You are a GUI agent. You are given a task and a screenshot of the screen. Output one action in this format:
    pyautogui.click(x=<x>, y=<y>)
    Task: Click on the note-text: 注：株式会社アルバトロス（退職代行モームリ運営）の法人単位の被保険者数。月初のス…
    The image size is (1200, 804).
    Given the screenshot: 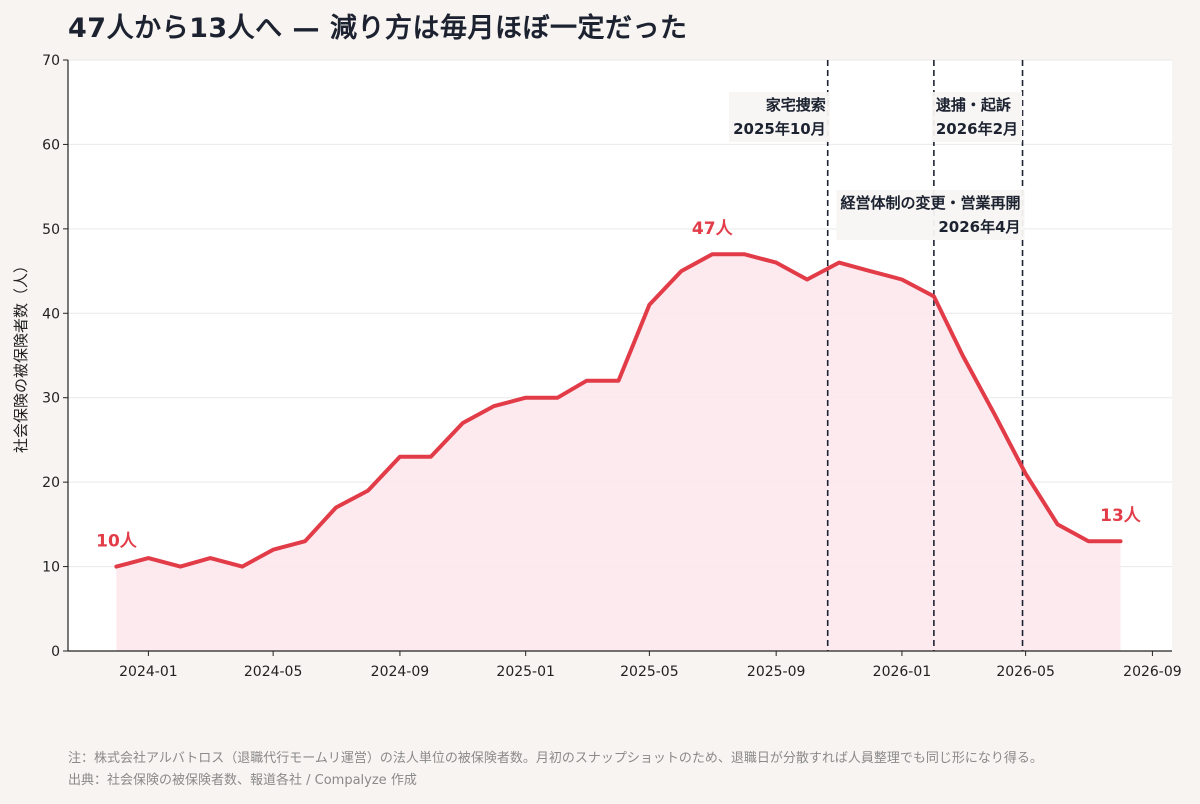 What is the action you would take?
    pyautogui.click(x=555, y=758)
    